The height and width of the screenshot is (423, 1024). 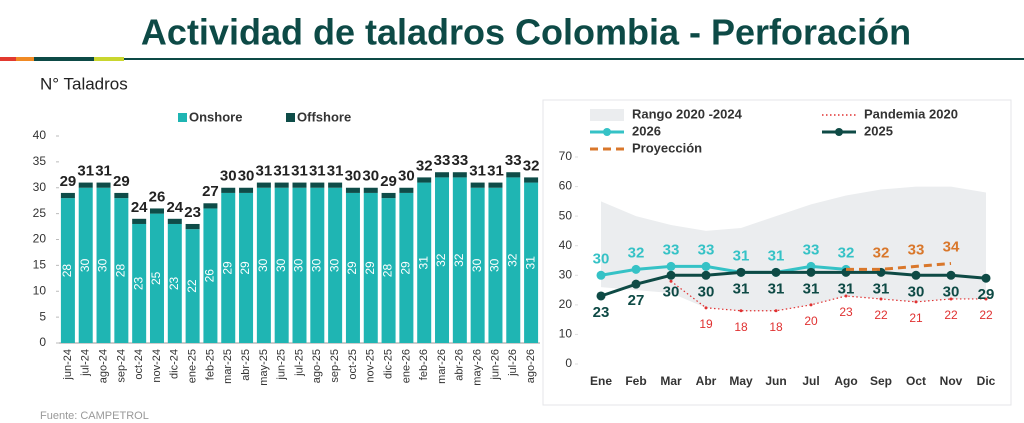 I want to click on point-label: 33, so click(x=811, y=249).